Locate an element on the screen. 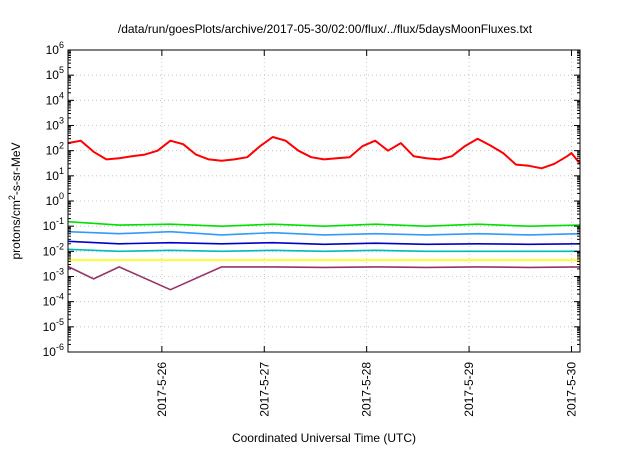  y-tick-label-exponent: 3 is located at coordinates (61, 121).